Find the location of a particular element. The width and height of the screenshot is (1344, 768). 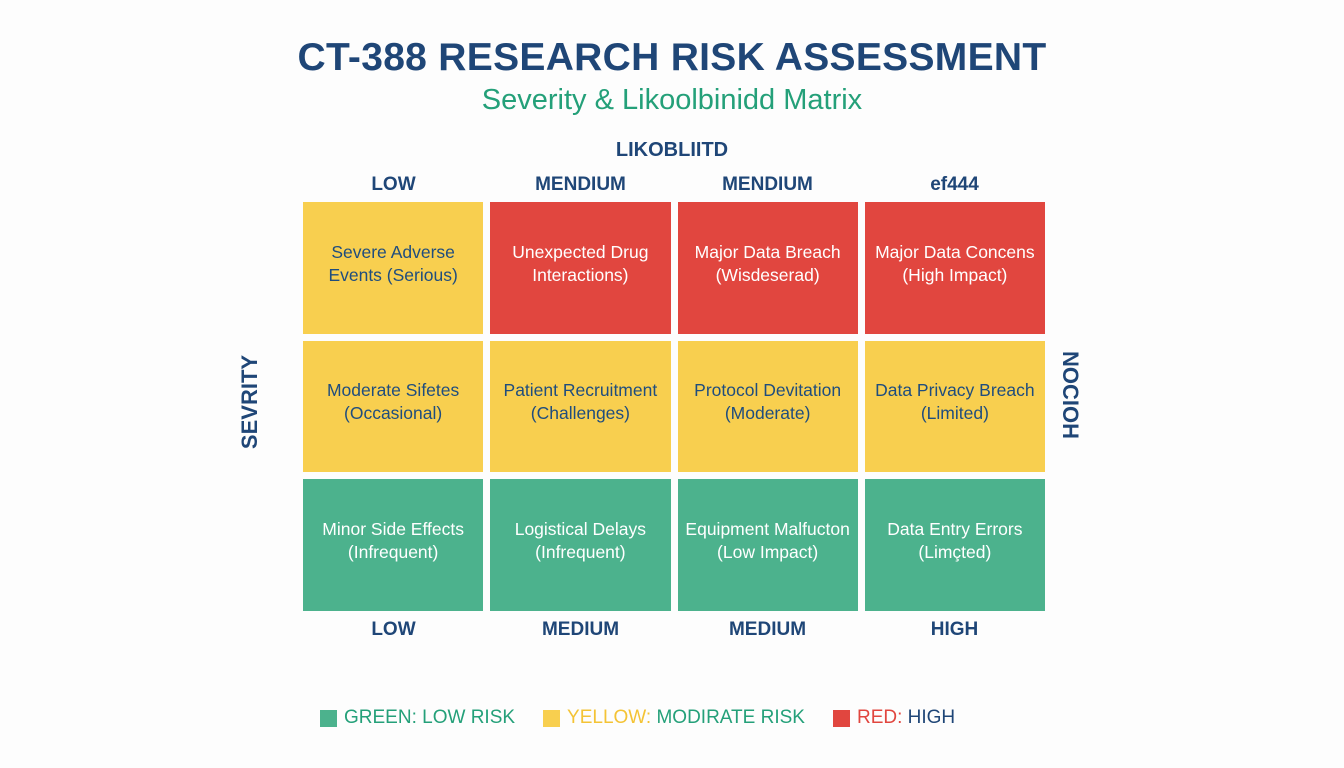

cell-title: Patient Recruitment is located at coordinates (580, 390).